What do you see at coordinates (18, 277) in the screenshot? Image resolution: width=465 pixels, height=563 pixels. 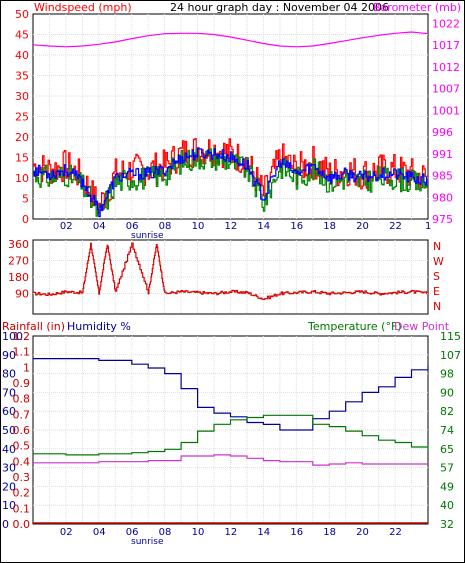 I see `direction-ytick: 180` at bounding box center [18, 277].